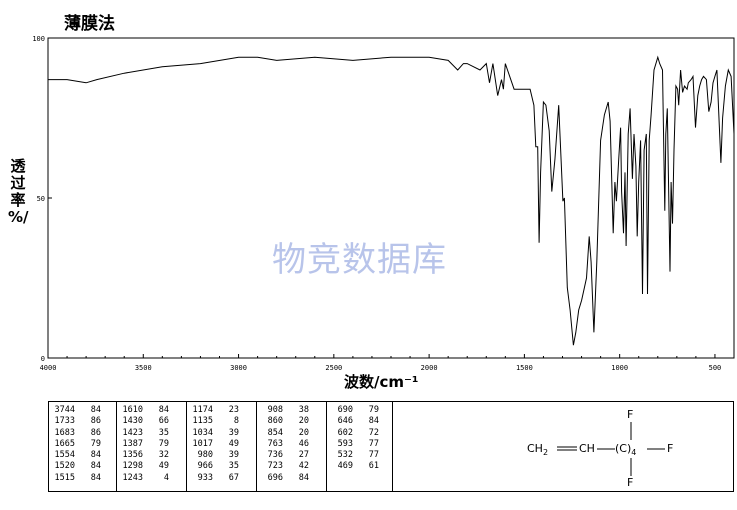  I want to click on peak-wavenumber: 1515, so click(64, 477).